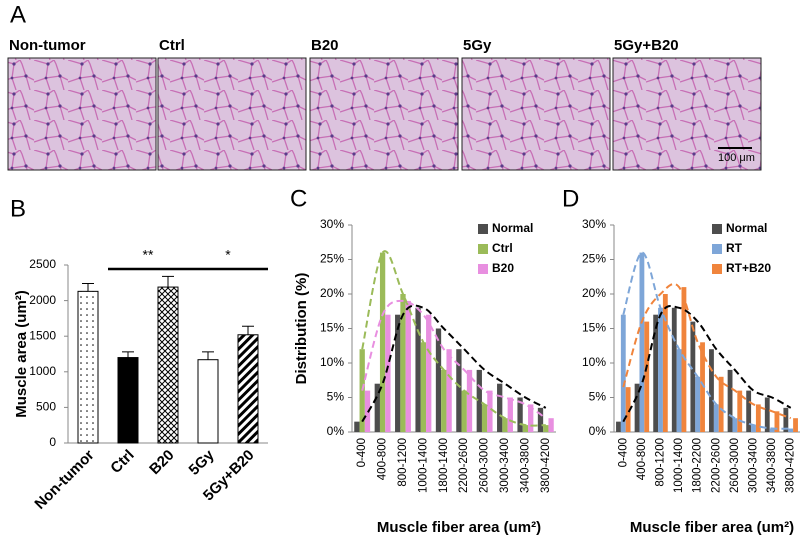 Image resolution: width=807 pixels, height=542 pixels. Describe the element at coordinates (228, 255) in the screenshot. I see `significance-label: *` at that location.